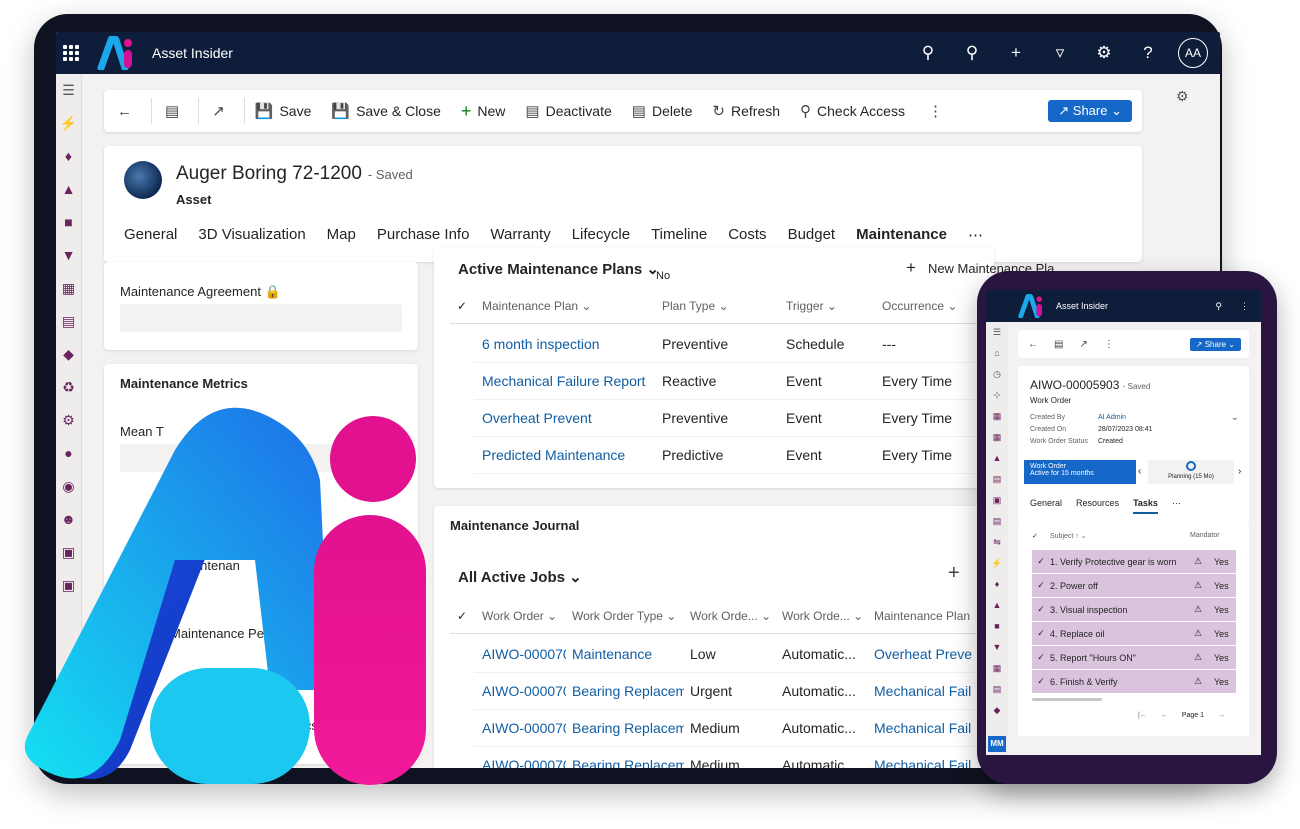  What do you see at coordinates (922, 615) in the screenshot?
I see `col-maint-plan: Maintenance Plan` at bounding box center [922, 615].